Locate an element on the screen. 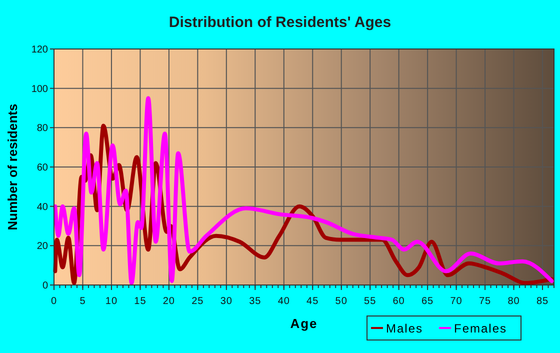 This screenshot has height=353, width=560. x-tick-label: 40 is located at coordinates (284, 301).